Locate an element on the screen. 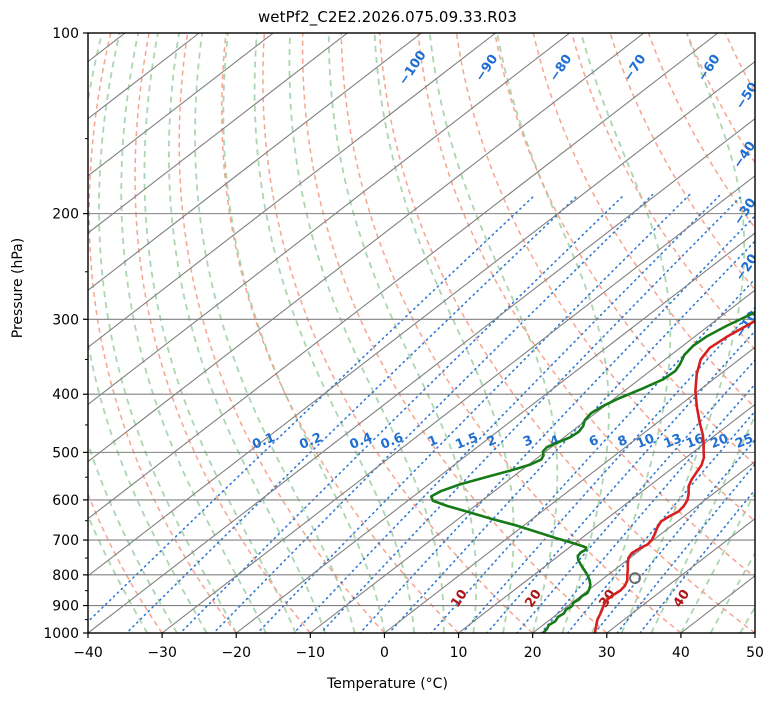 The width and height of the screenshot is (775, 708). x-tick-label: 30 is located at coordinates (607, 653).